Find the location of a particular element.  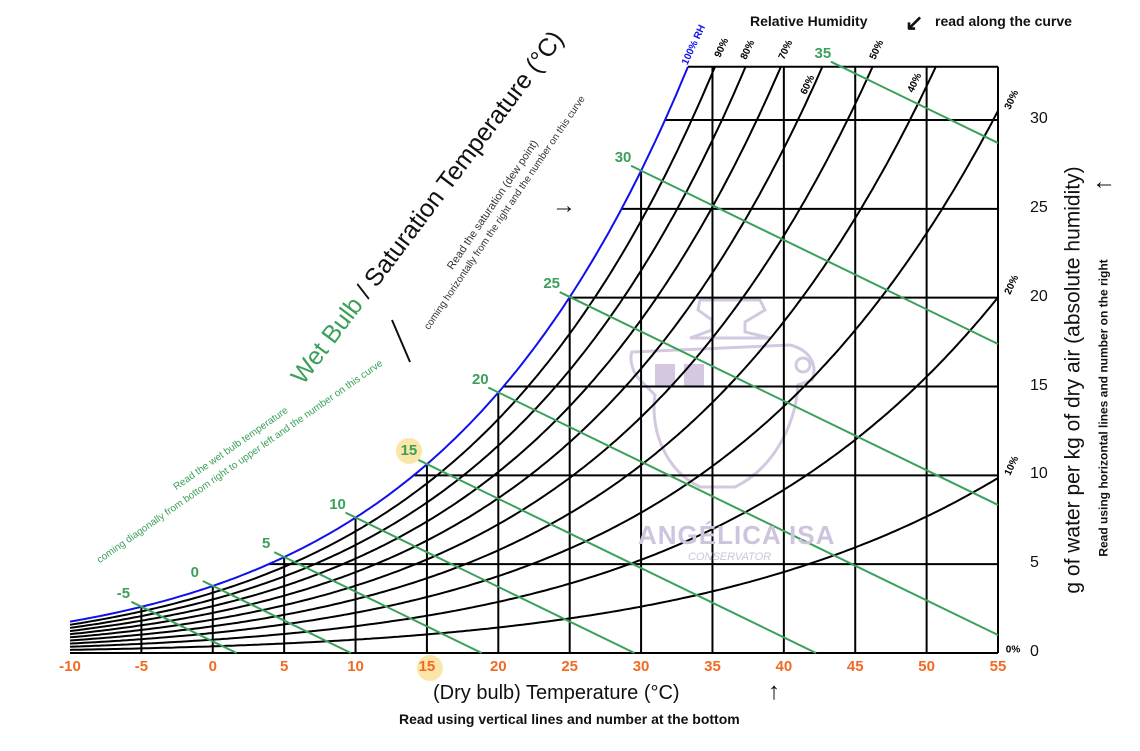

x-tick-label: -5 is located at coordinates (141, 666).